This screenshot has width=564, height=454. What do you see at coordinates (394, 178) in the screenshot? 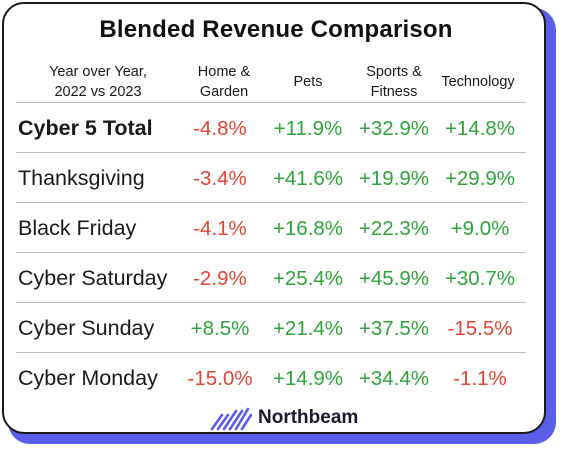
I see `value-cell: +19.9%` at bounding box center [394, 178].